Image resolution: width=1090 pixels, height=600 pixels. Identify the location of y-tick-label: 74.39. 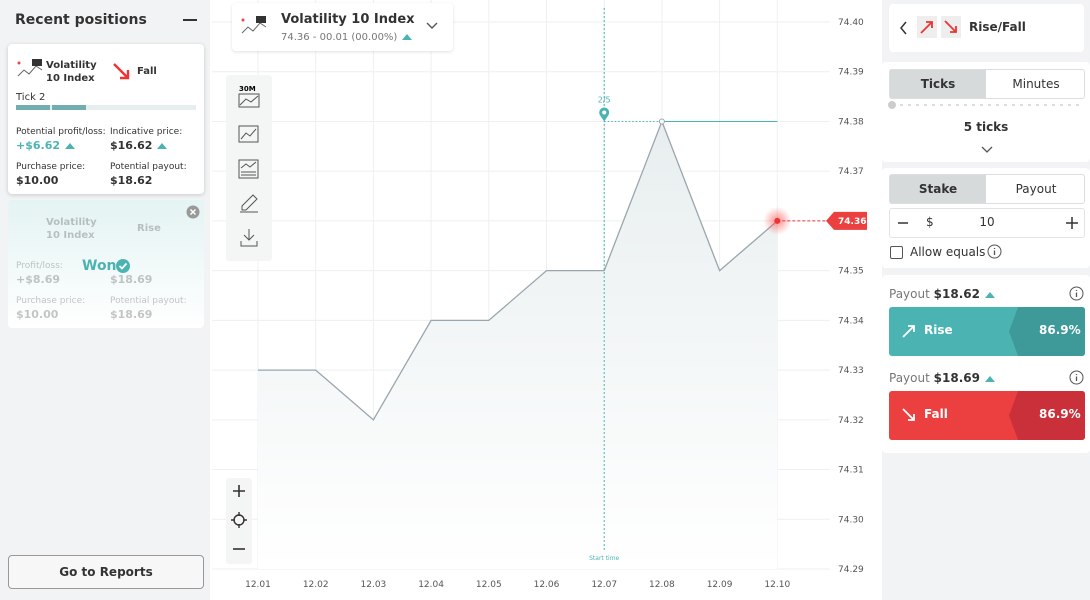
(851, 73).